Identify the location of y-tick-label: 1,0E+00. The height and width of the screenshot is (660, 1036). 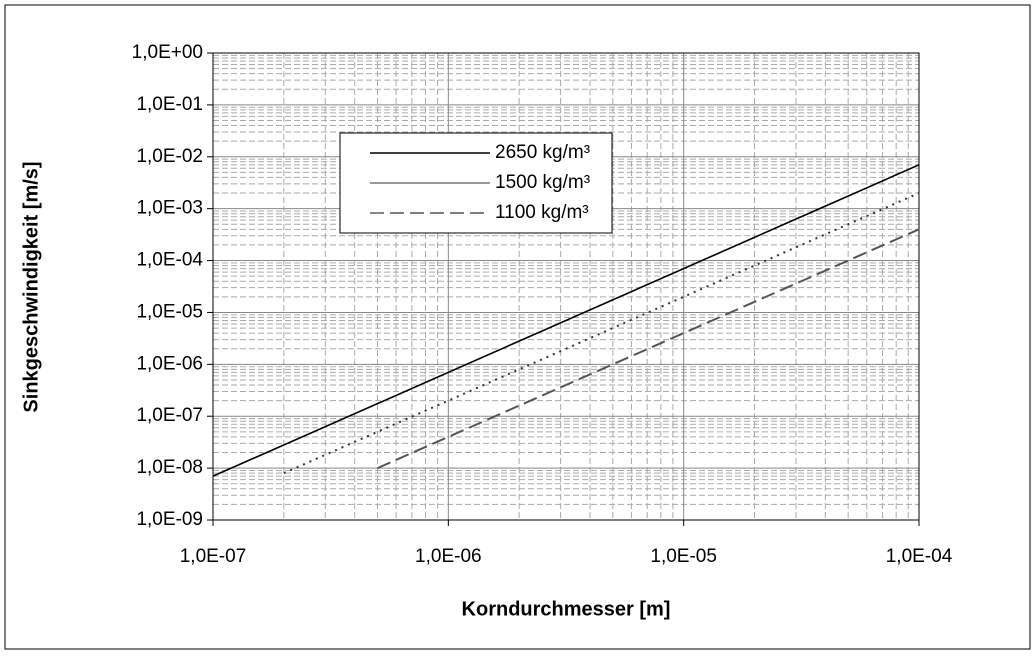
(167, 52).